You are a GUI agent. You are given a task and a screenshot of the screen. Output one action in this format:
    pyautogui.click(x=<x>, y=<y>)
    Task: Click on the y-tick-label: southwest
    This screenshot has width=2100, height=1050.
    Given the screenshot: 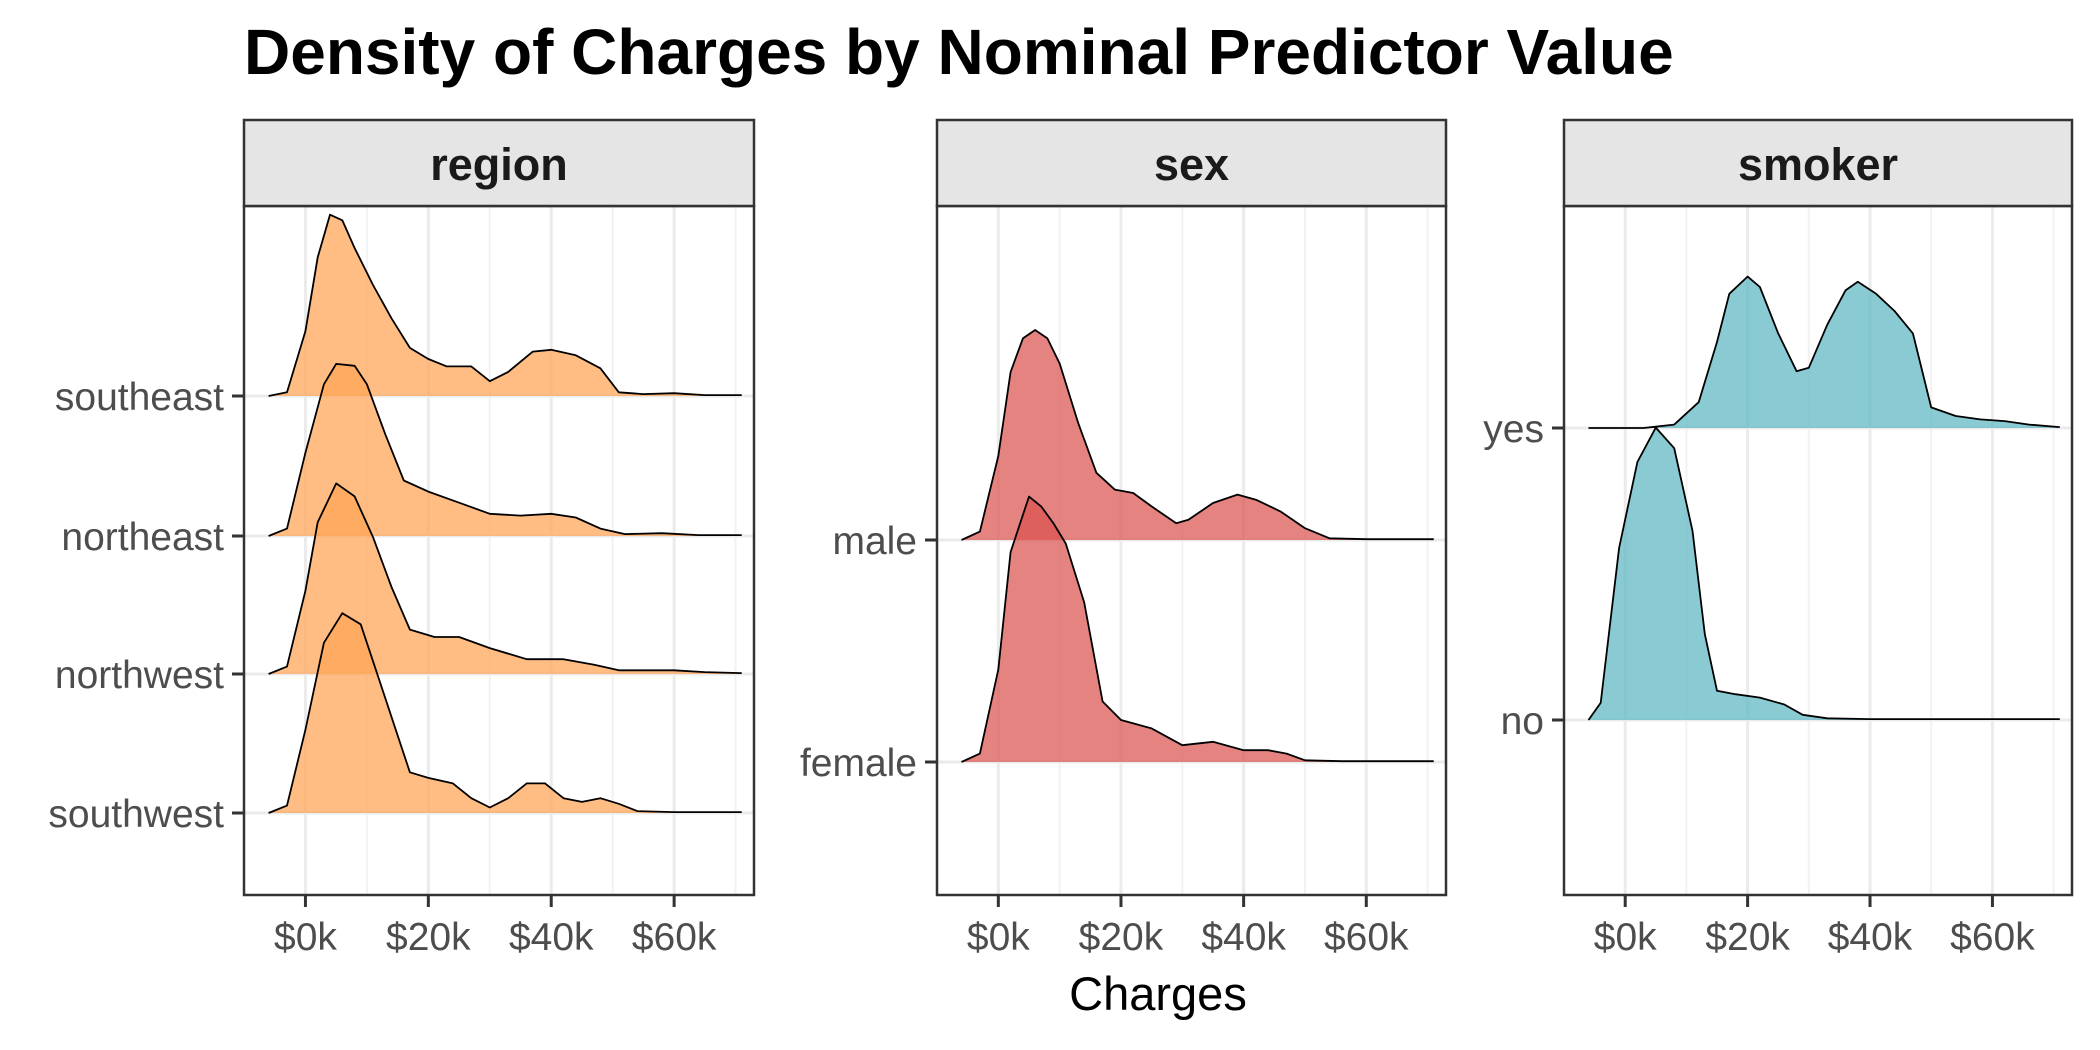 What is the action you would take?
    pyautogui.click(x=136, y=814)
    